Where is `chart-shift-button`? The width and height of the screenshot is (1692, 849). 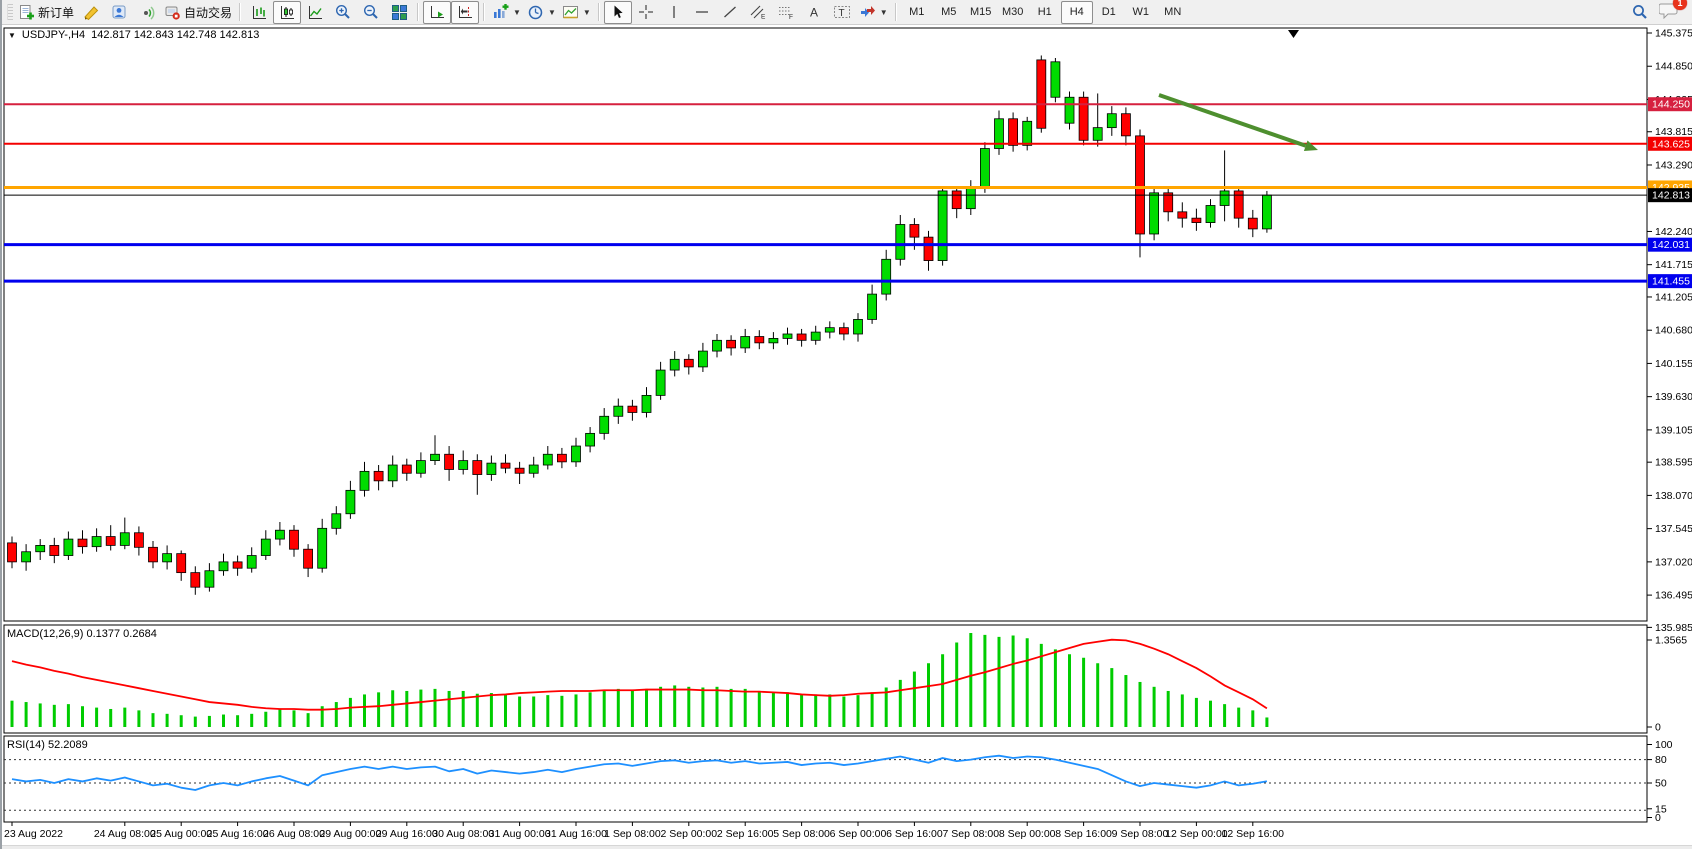
chart-shift-button is located at coordinates (465, 12).